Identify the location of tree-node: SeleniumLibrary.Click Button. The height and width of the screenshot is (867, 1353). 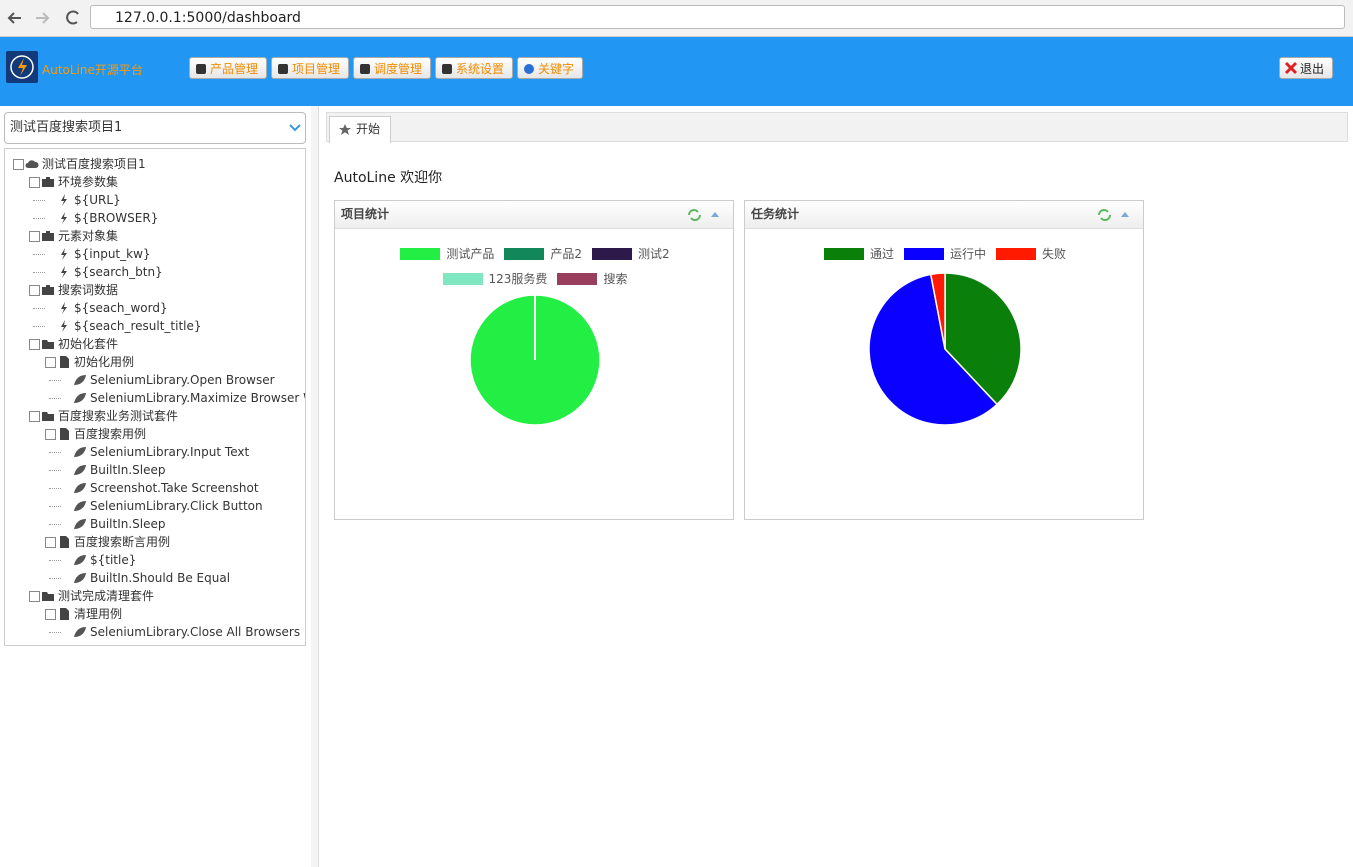
(168, 506).